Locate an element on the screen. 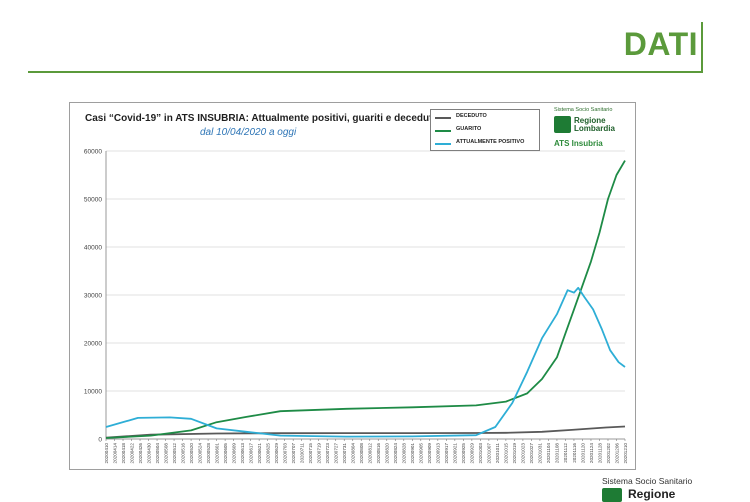 The image size is (750, 502). x-tick-label: 20200601 is located at coordinates (216, 453).